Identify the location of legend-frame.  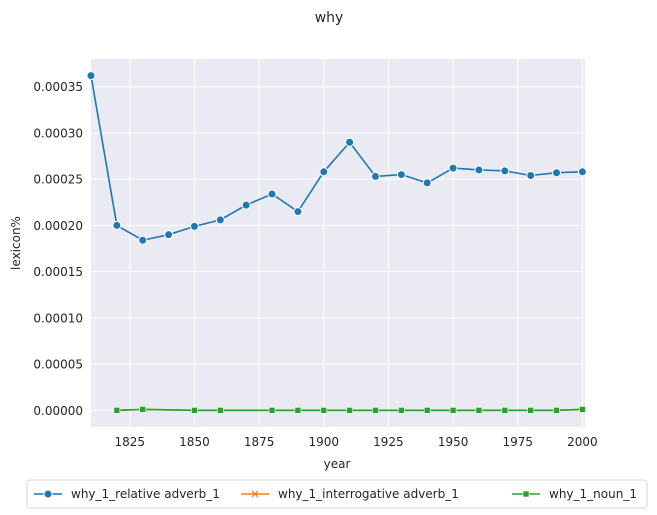
(337, 494).